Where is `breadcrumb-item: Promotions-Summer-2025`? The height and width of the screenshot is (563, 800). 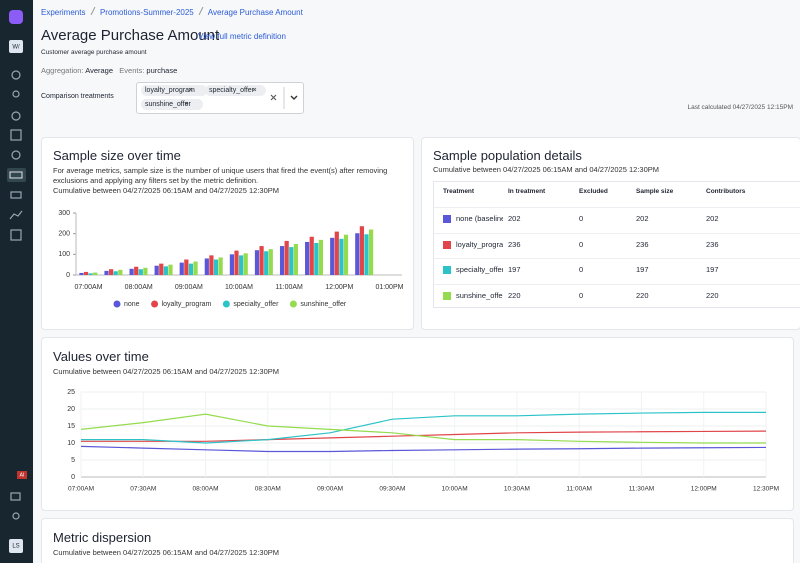
breadcrumb-item: Promotions-Summer-2025 is located at coordinates (146, 12).